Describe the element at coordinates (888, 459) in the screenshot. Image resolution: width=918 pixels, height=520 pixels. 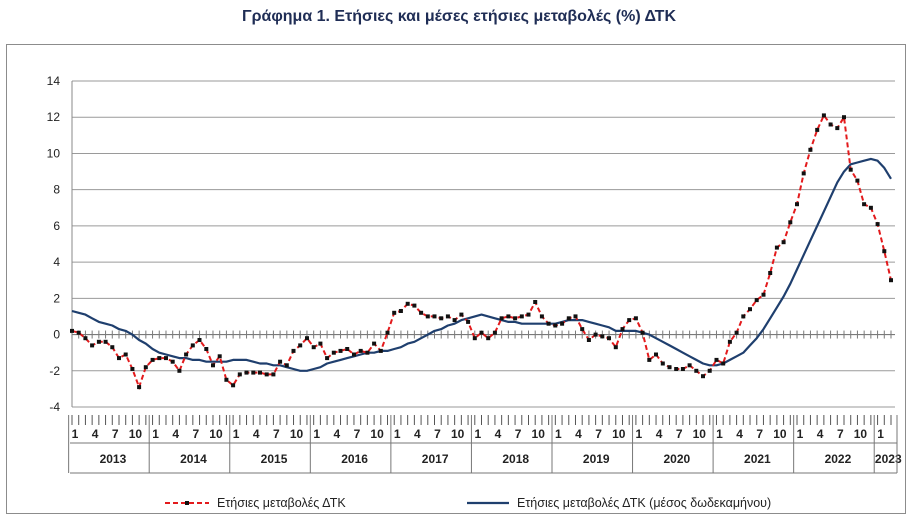
I see `year-label: 2023` at that location.